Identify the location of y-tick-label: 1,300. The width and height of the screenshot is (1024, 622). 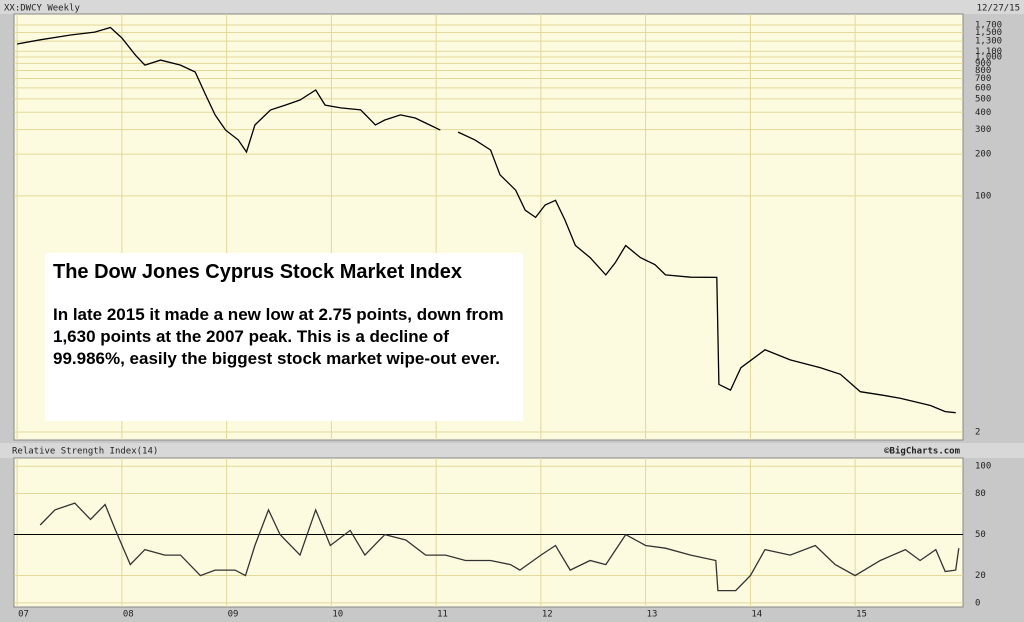
(988, 42).